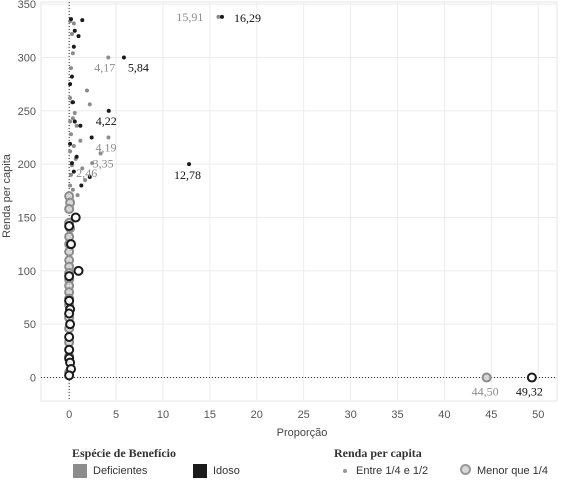 The image size is (566, 480). Describe the element at coordinates (27, 165) in the screenshot. I see `y-tick-label: 200` at that location.